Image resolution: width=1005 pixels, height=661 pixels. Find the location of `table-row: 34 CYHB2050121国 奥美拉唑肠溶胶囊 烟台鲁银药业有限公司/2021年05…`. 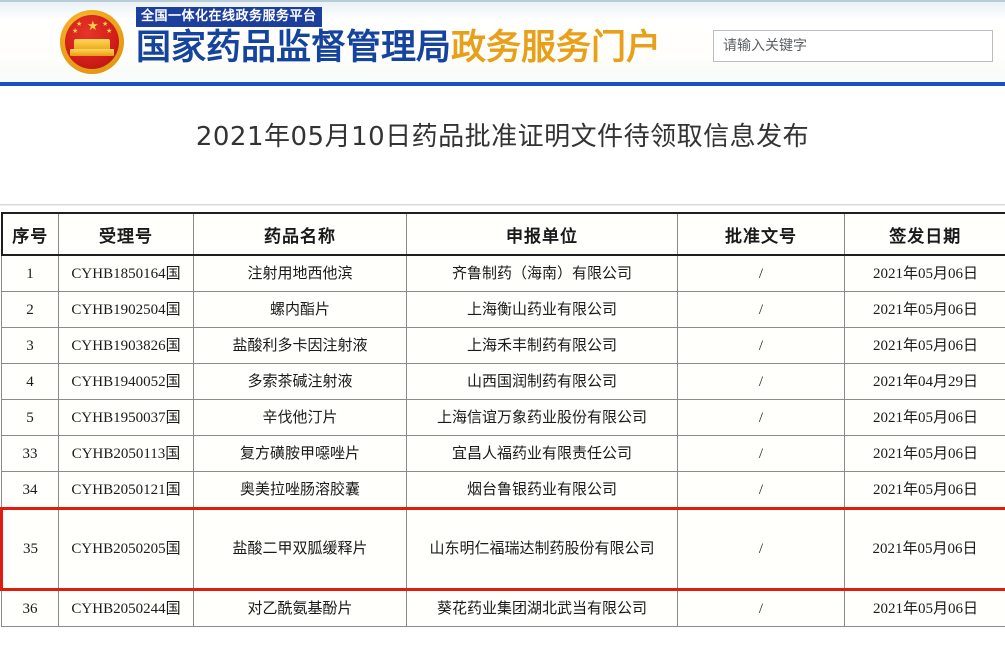

table-row: 34 CYHB2050121国 奥美拉唑肠溶胶囊 烟台鲁银药业有限公司/2021年05… is located at coordinates (503, 490).